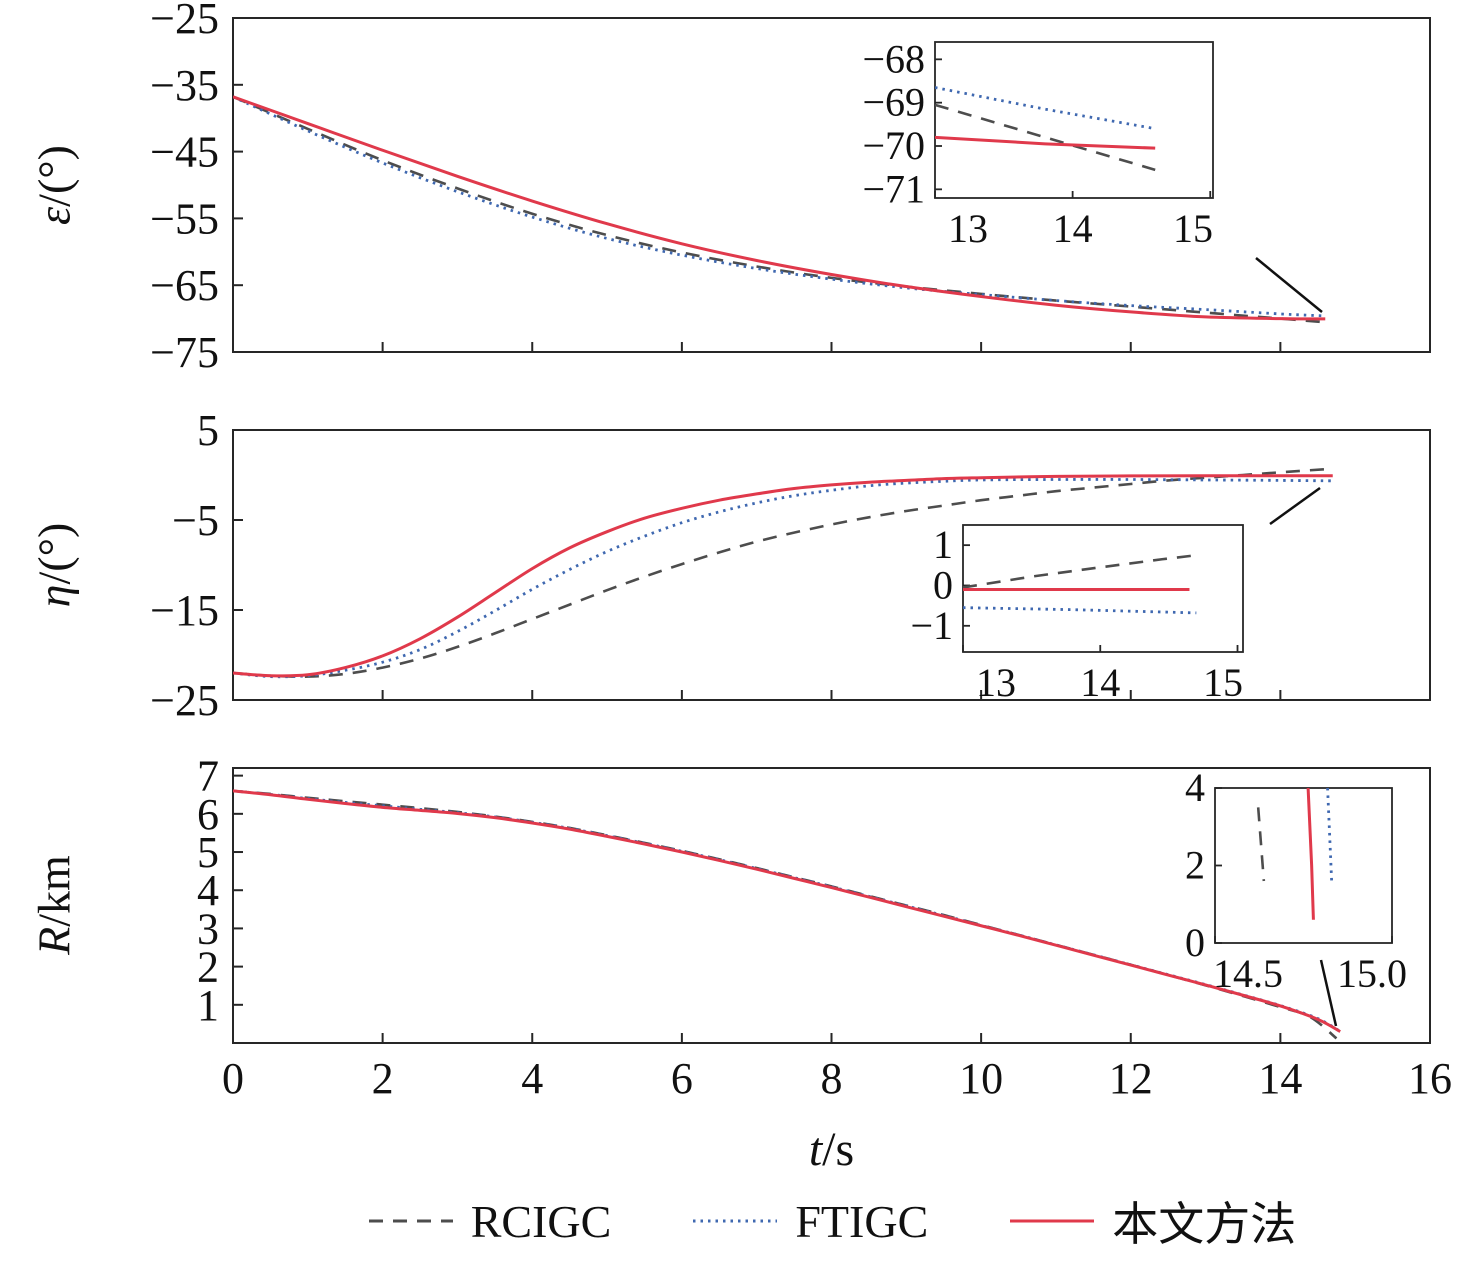 Image resolution: width=1476 pixels, height=1267 pixels. What do you see at coordinates (1077, 613) in the screenshot?
I see `subplot-2-inset: 13 14 15 10−1` at bounding box center [1077, 613].